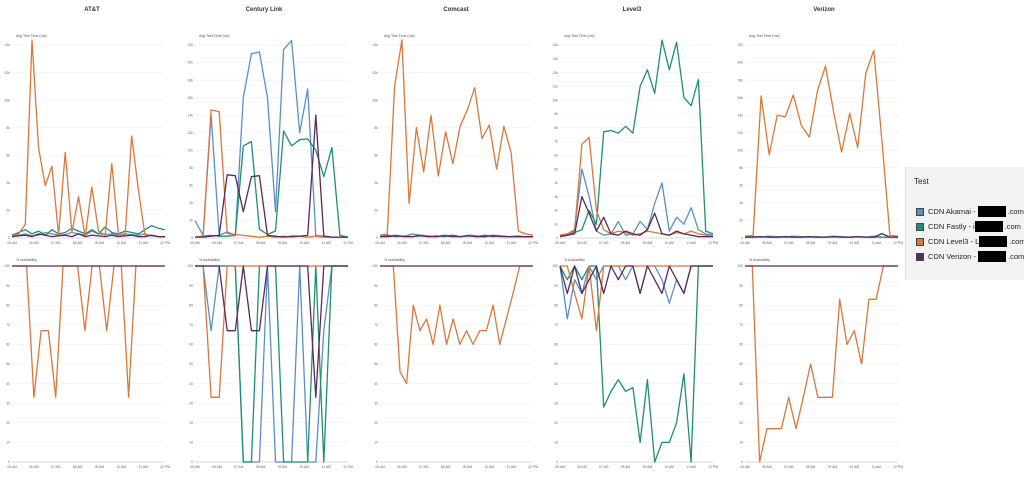 Image resolution: width=1024 pixels, height=482 pixels. Describe the element at coordinates (968, 226) in the screenshot. I see `legend-item-fastly: CDN Fastly - i .com` at that location.